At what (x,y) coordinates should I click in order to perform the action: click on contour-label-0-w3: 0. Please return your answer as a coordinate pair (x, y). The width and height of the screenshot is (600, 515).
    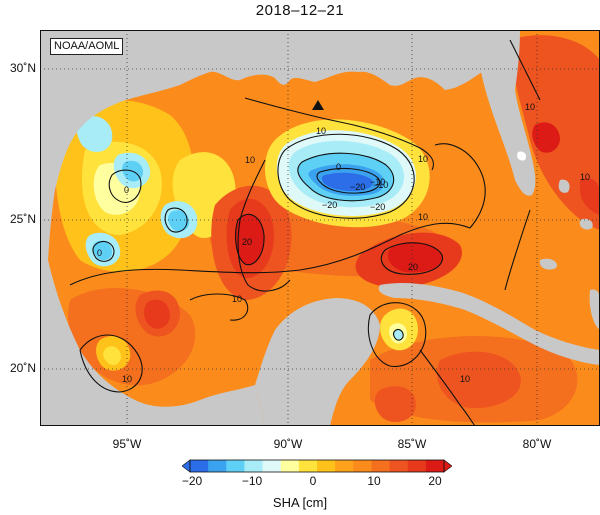
    Looking at the image, I should click on (99, 253).